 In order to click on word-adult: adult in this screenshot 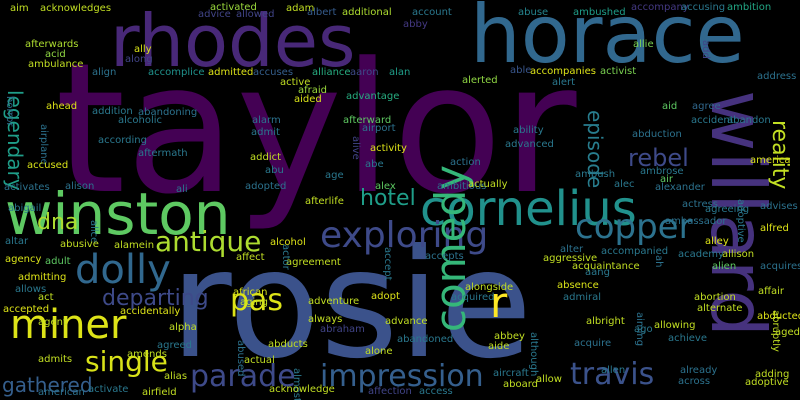, I will do `click(58, 261)`.